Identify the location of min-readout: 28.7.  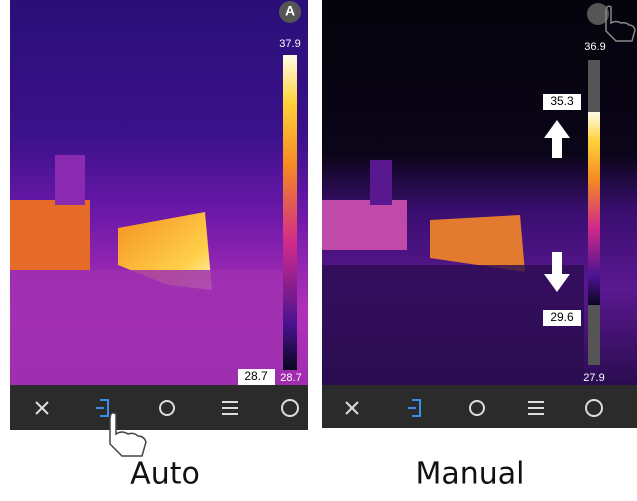
(256, 376).